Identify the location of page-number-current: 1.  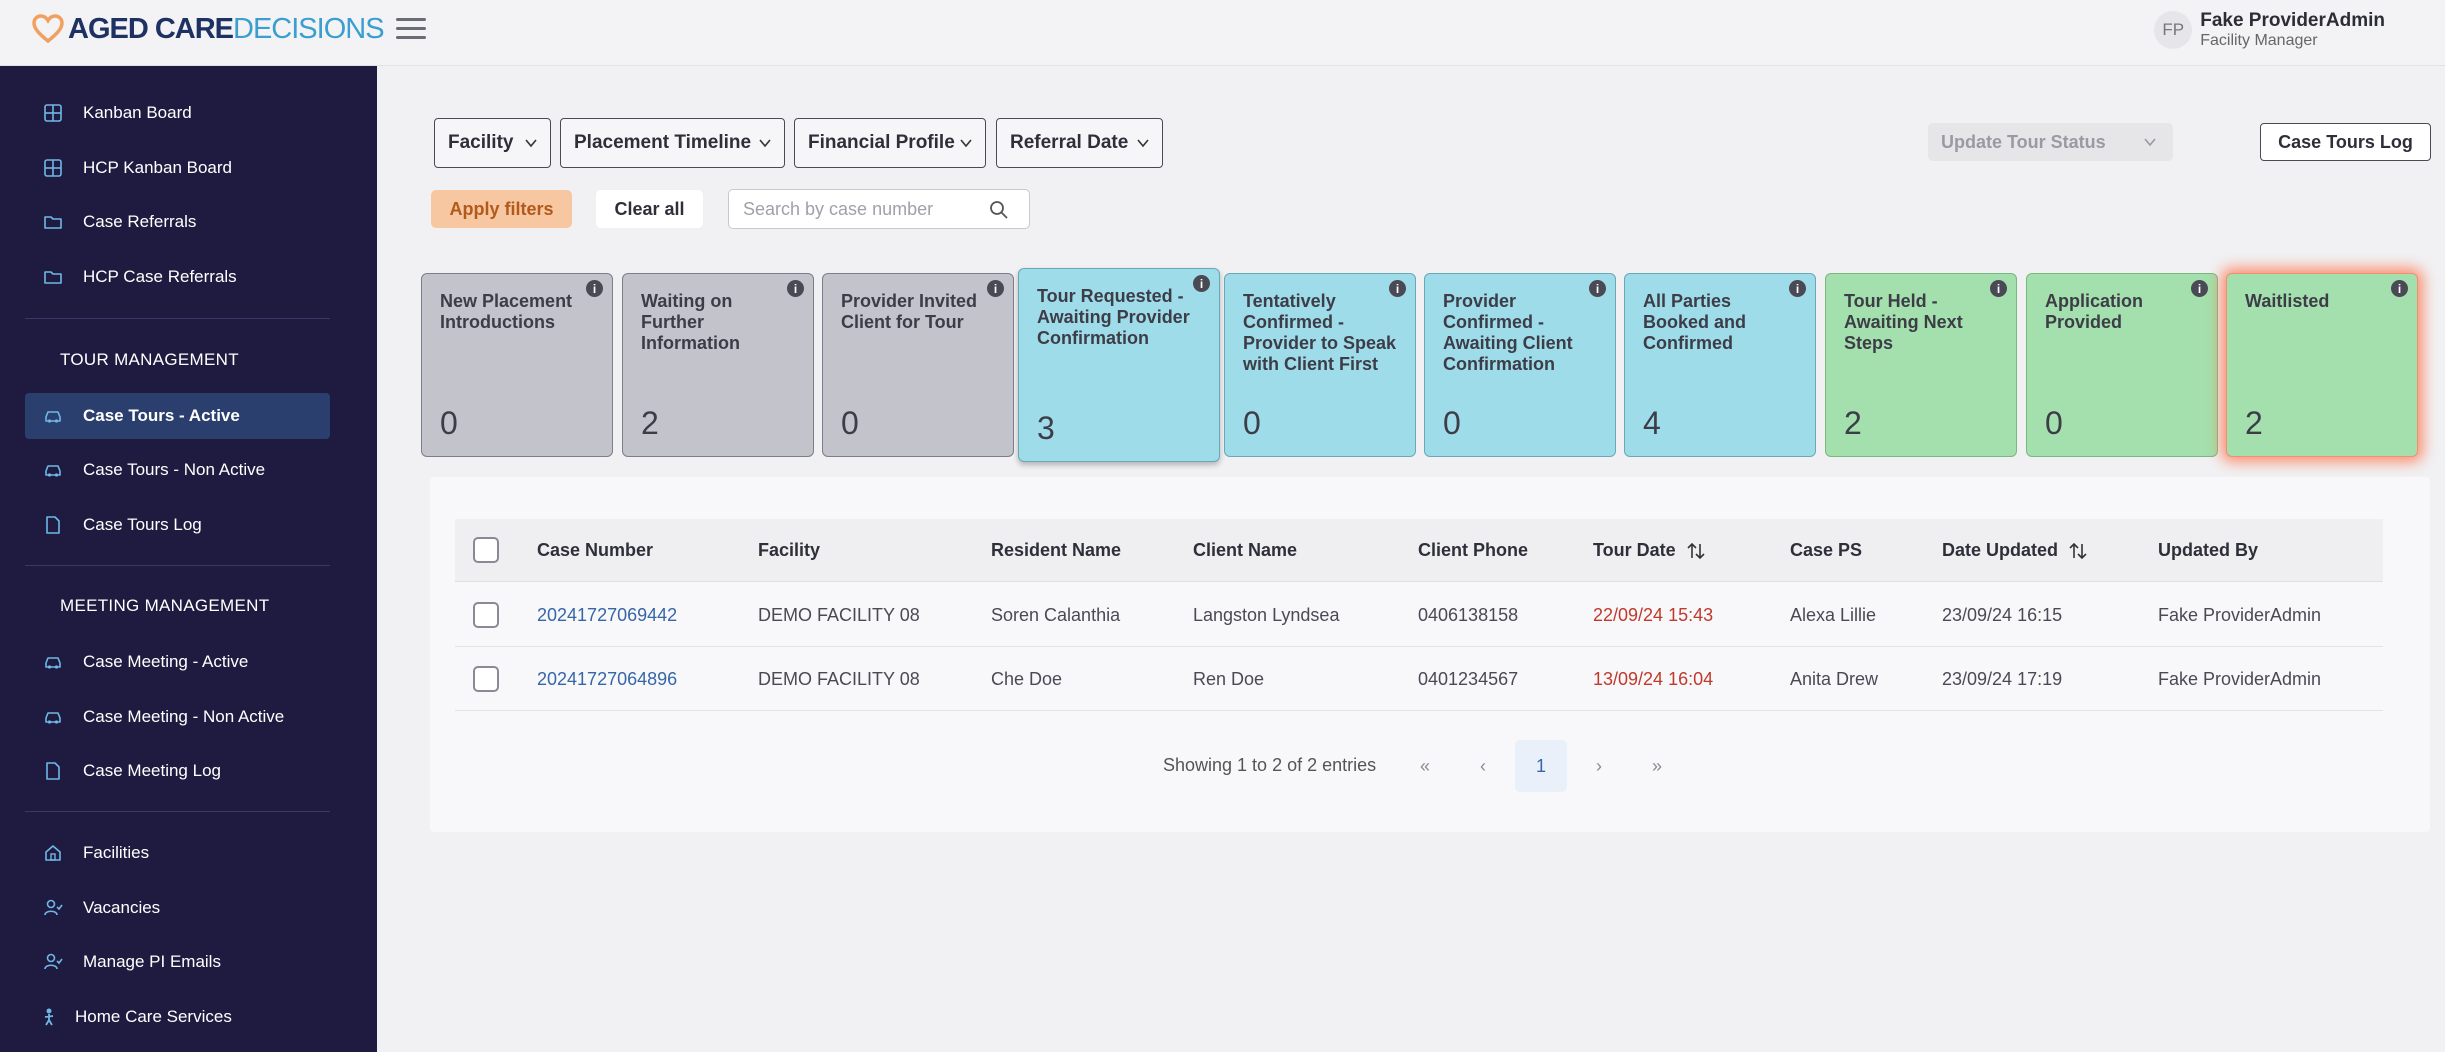
(1541, 766).